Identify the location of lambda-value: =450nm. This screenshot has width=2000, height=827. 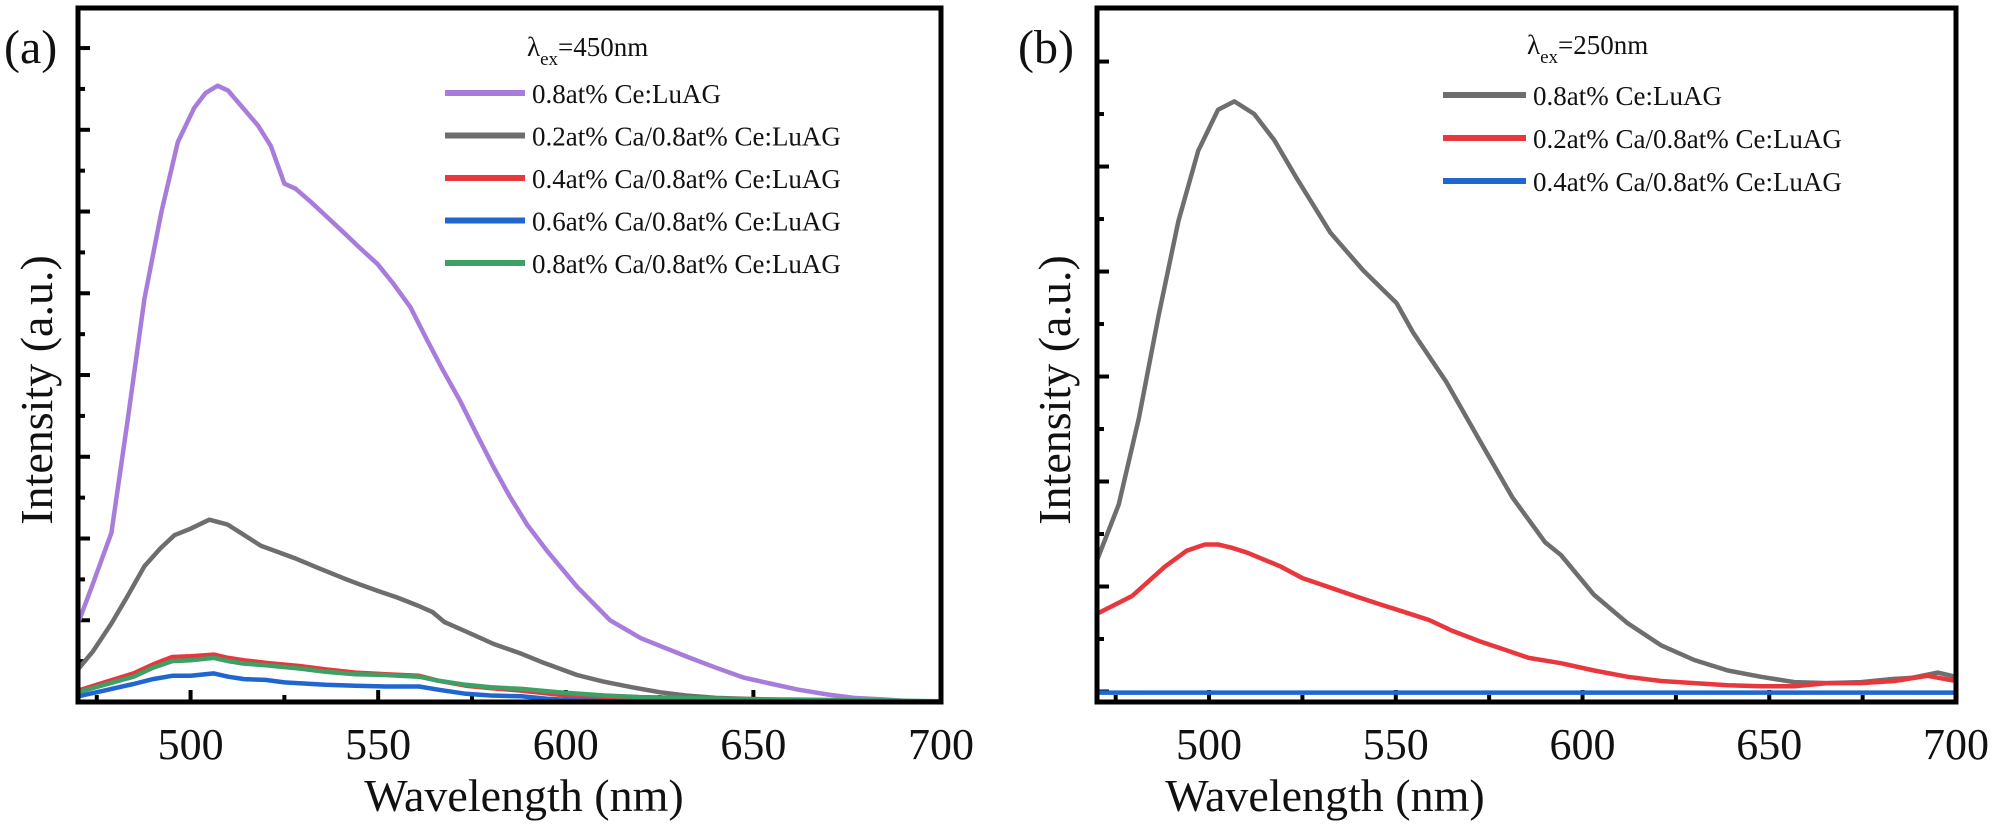
(603, 47).